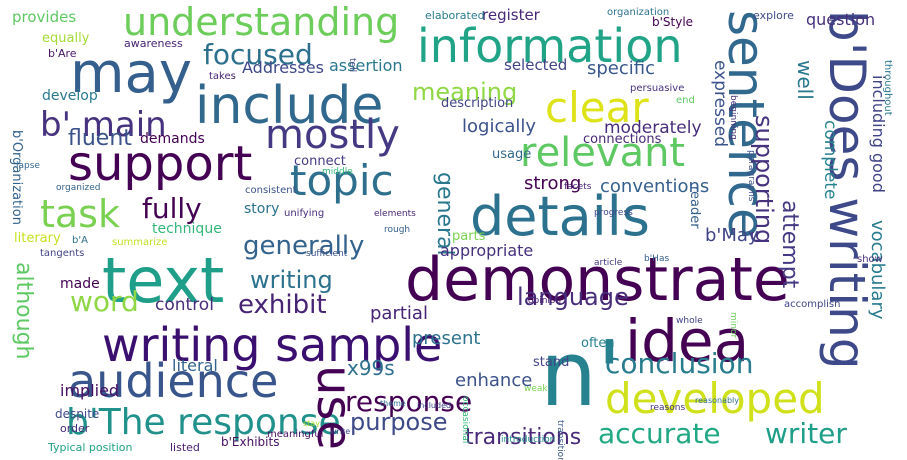  What do you see at coordinates (608, 263) in the screenshot?
I see `cloud-word: article` at bounding box center [608, 263].